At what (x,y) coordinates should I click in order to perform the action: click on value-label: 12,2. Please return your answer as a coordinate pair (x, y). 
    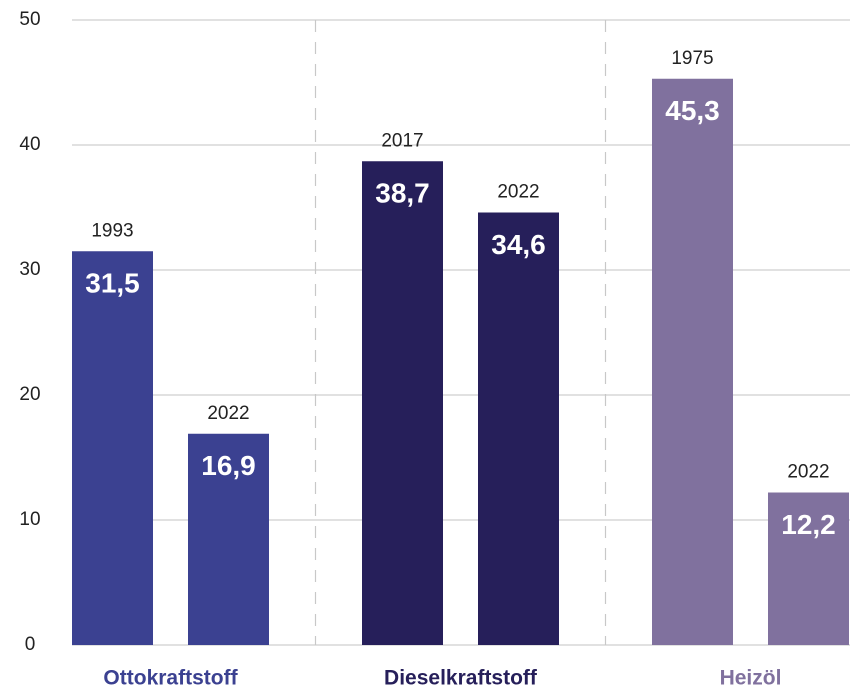
    Looking at the image, I should click on (808, 524).